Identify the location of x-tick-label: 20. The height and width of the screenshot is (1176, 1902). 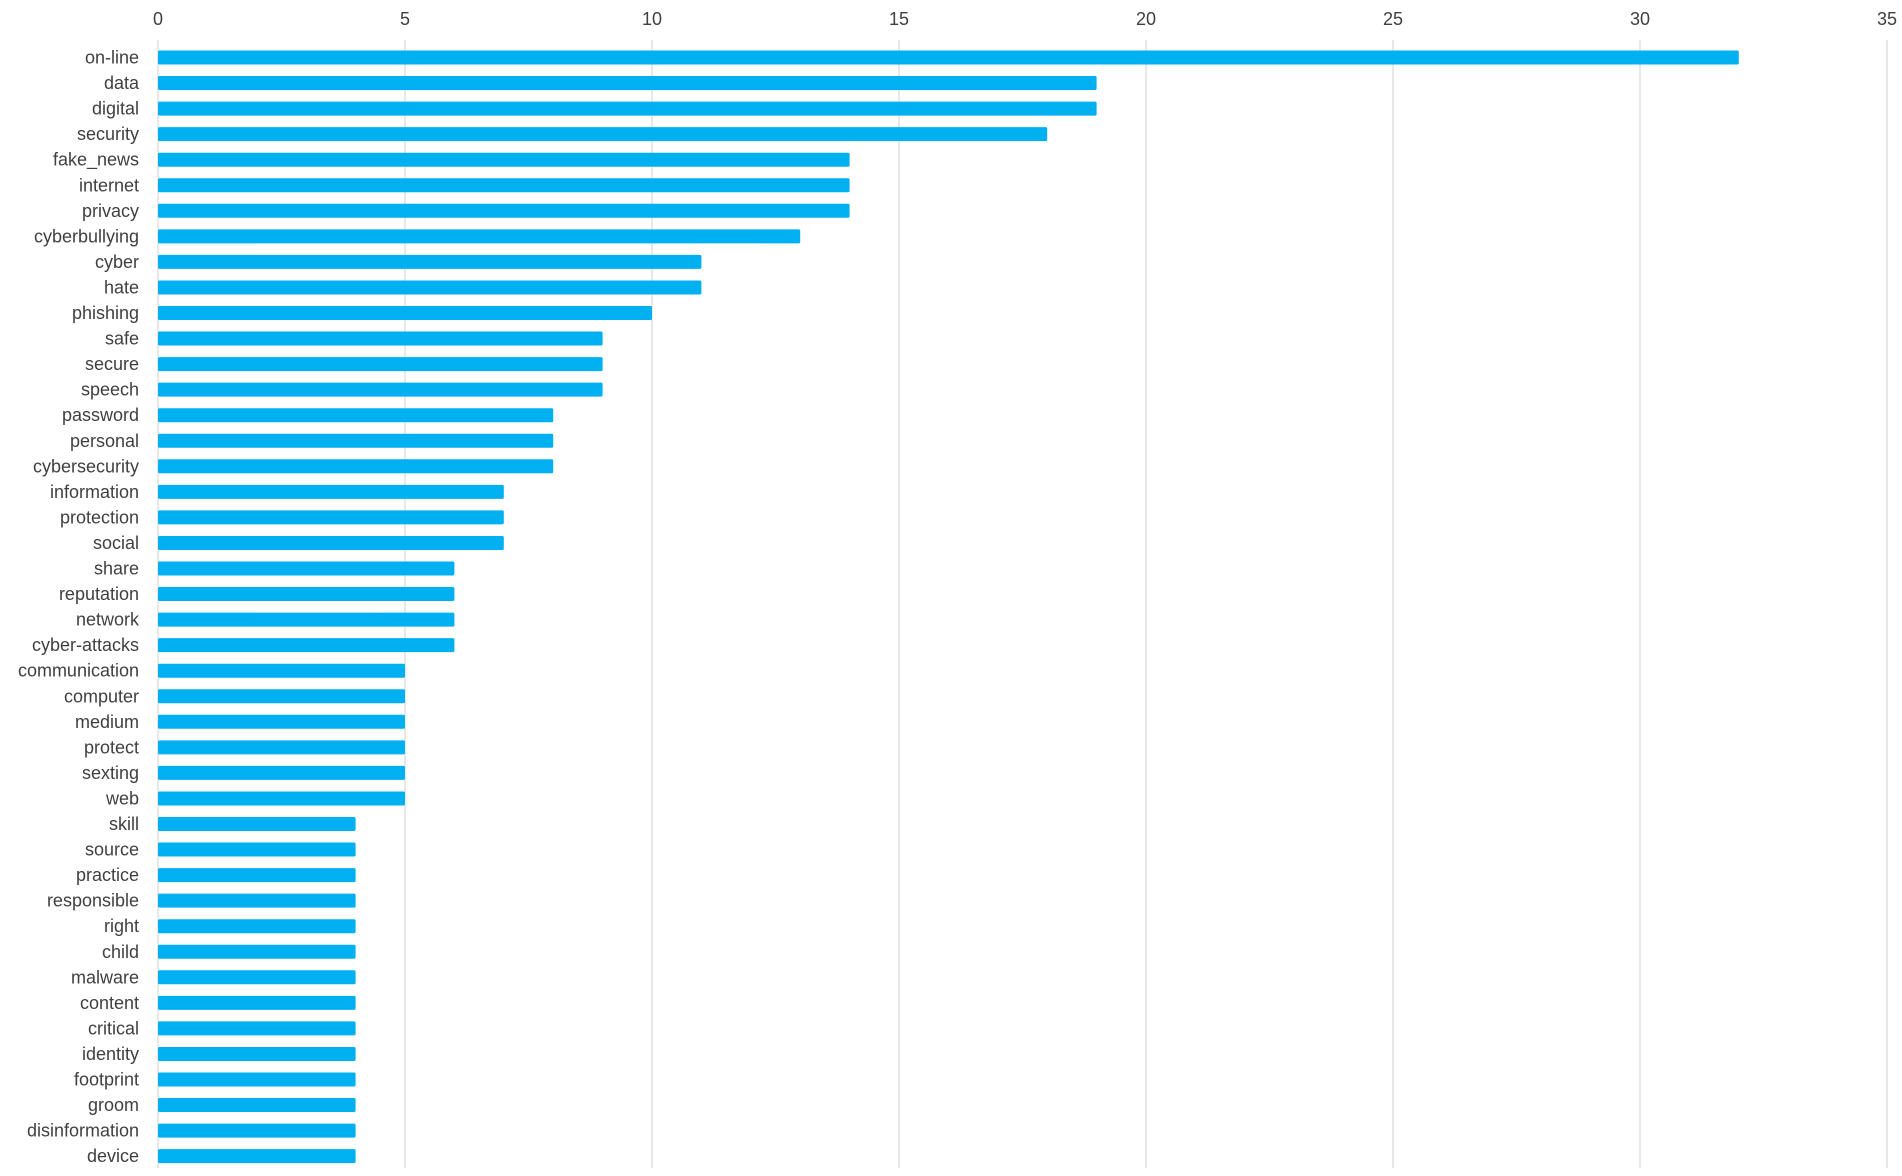
(1146, 19).